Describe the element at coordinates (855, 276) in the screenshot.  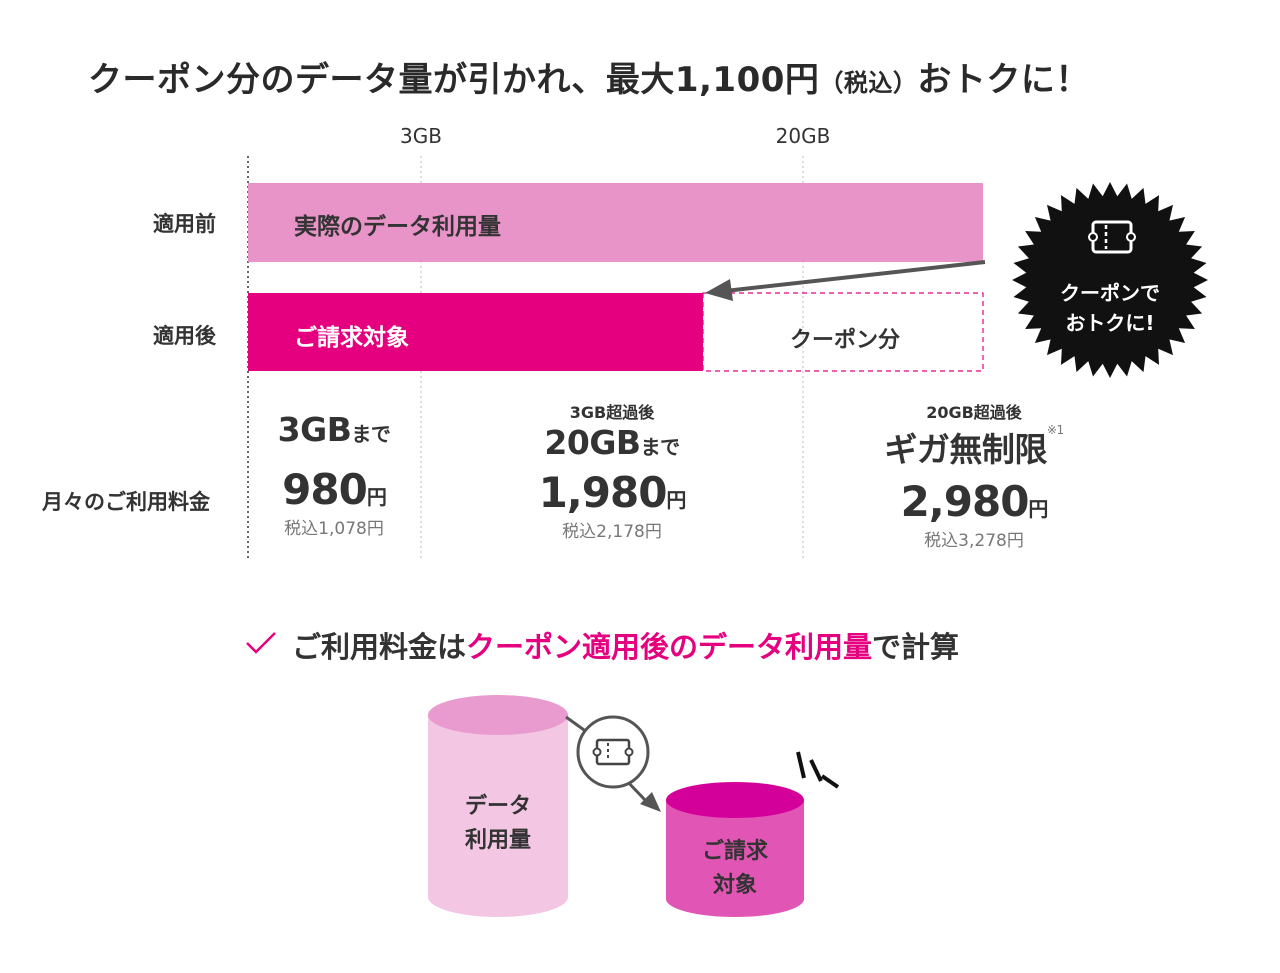
I see `reduction-arrow-line` at that location.